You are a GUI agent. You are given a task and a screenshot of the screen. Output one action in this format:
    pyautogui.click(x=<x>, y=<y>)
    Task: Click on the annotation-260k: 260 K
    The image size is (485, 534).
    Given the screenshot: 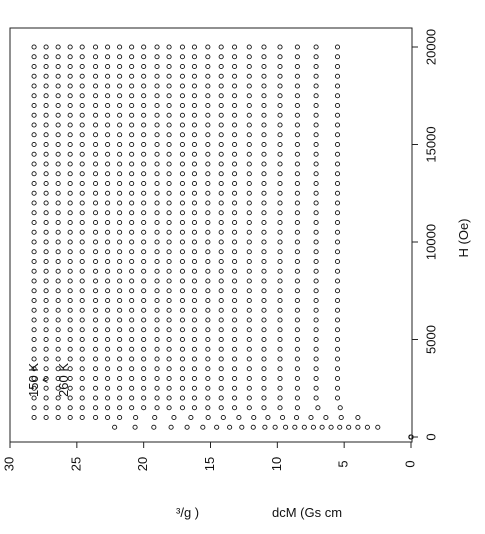 What is the action you would take?
    pyautogui.click(x=63, y=380)
    